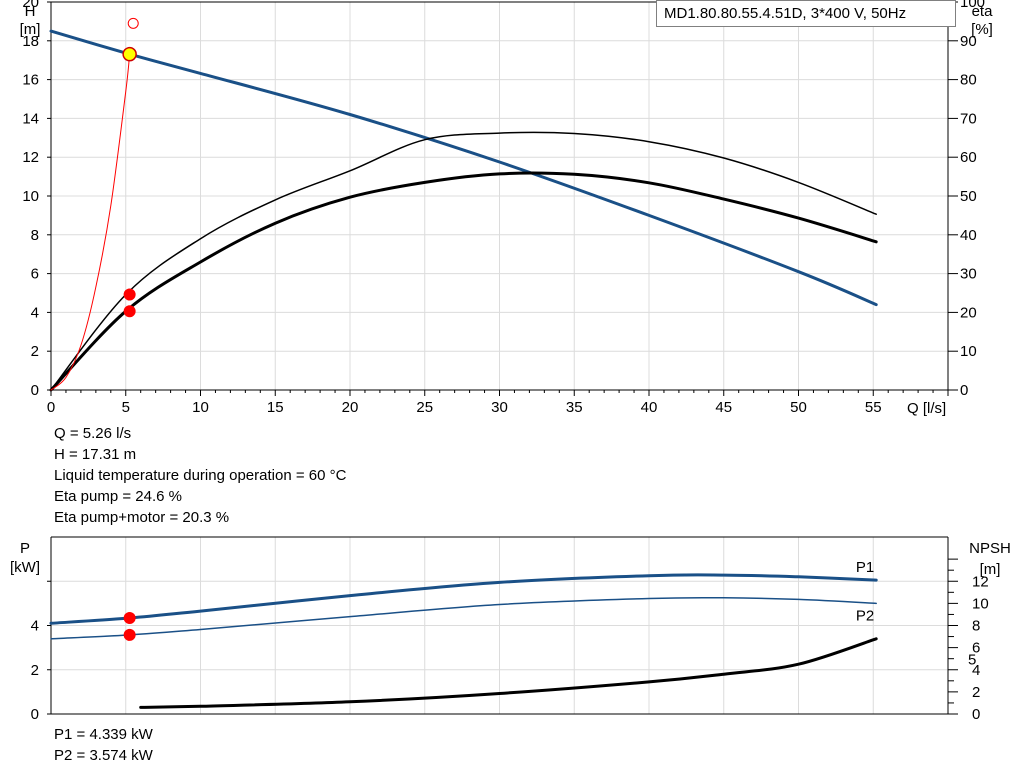  I want to click on y2-tick-label: 50, so click(968, 196).